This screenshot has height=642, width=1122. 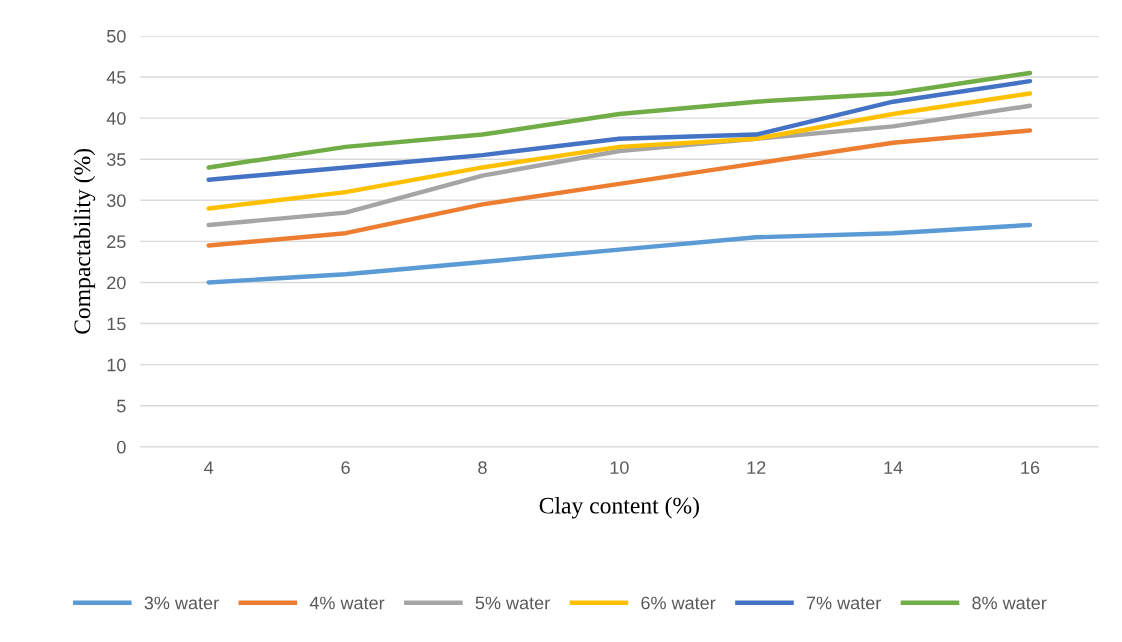 What do you see at coordinates (116, 324) in the screenshot?
I see `y-tick-label: 15` at bounding box center [116, 324].